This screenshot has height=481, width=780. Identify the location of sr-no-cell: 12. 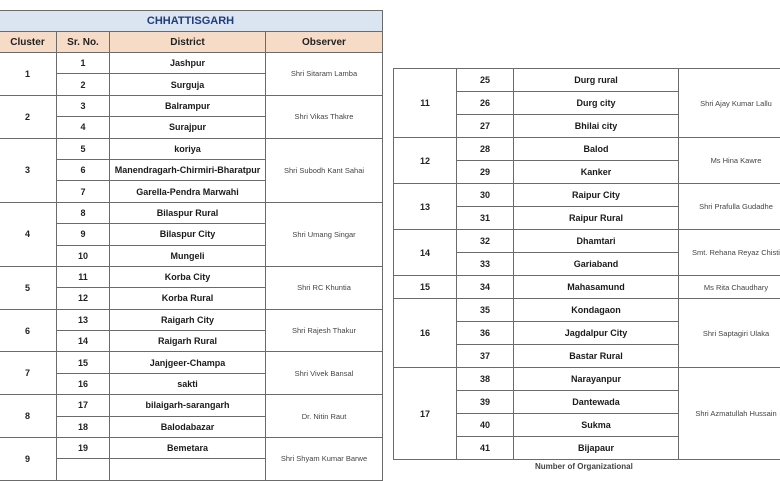
(83, 298).